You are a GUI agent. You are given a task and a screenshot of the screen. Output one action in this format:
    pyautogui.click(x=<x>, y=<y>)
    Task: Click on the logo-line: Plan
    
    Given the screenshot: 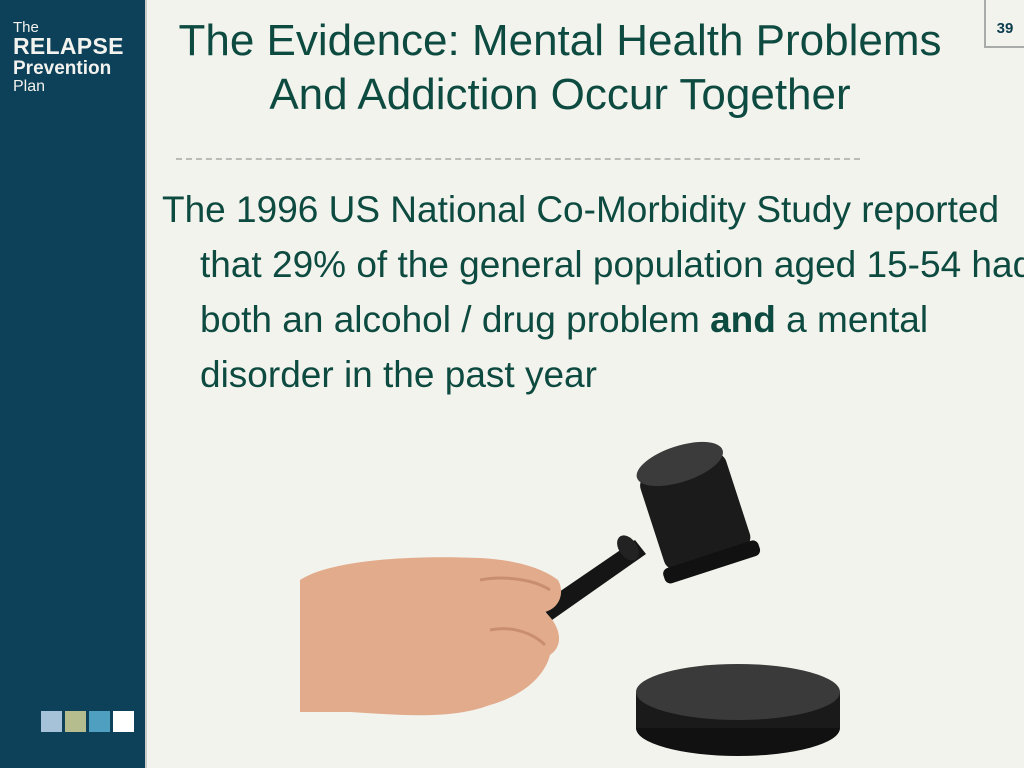 What is the action you would take?
    pyautogui.click(x=29, y=86)
    